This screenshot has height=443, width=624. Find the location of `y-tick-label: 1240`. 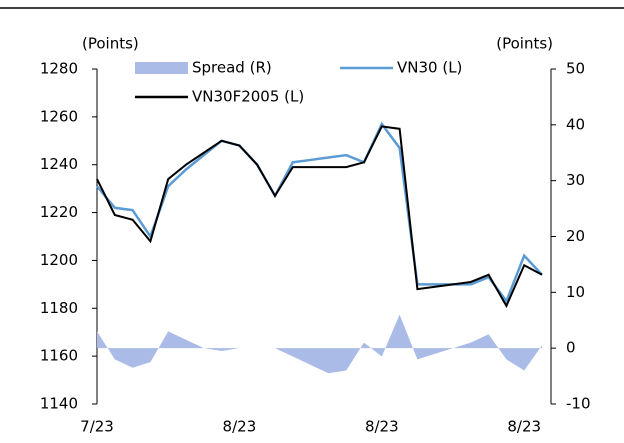

y-tick-label: 1240 is located at coordinates (59, 164).